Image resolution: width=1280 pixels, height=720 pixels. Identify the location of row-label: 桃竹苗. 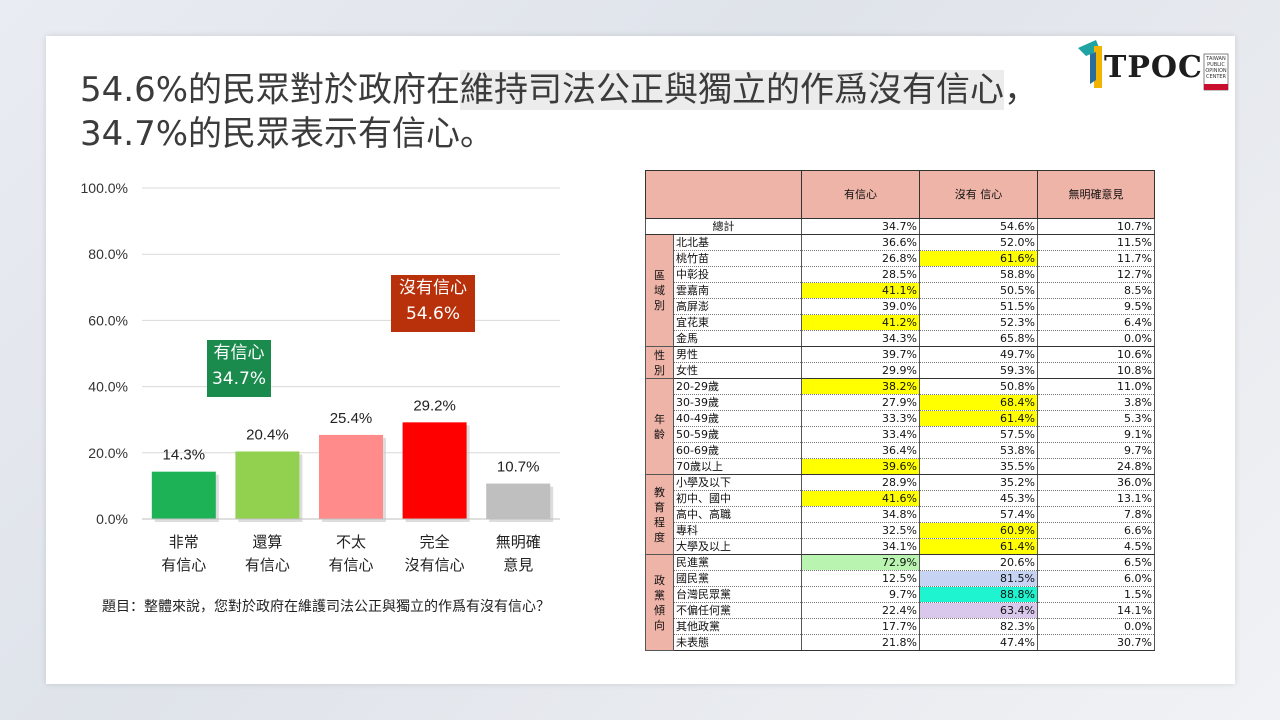
(737, 258).